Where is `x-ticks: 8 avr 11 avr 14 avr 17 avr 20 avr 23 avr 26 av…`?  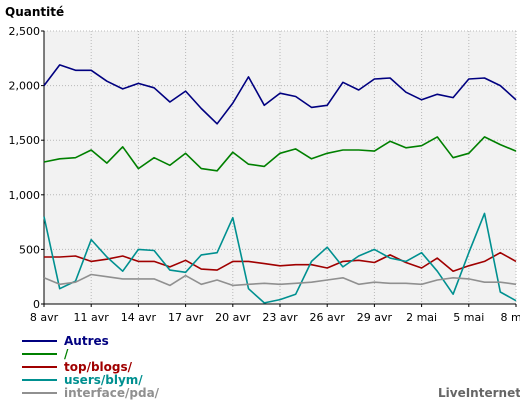 x-ticks: 8 avr 11 avr 14 avr 17 avr 20 avr 23 avr 26 av… is located at coordinates (275, 314).